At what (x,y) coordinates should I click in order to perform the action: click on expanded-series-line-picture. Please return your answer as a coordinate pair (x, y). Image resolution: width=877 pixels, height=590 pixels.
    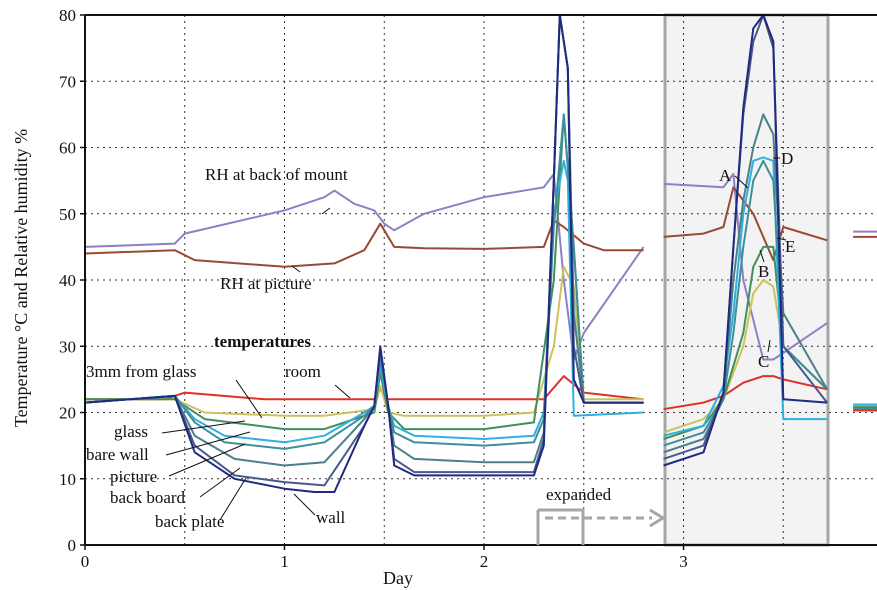
    Looking at the image, I should click on (745, 303).